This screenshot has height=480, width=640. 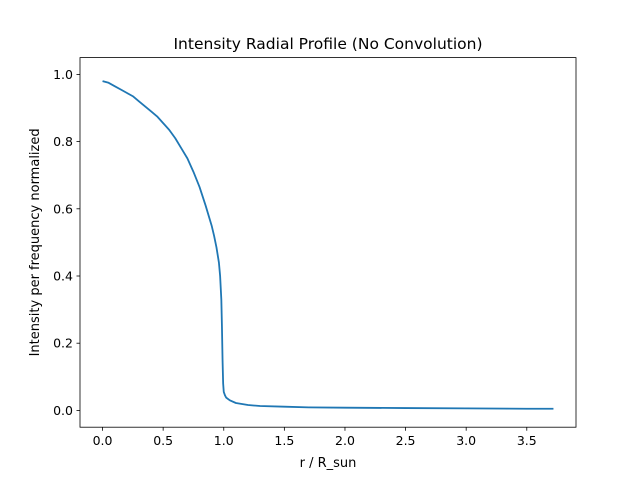 I want to click on y-tick-label: 0.6, so click(x=63, y=208).